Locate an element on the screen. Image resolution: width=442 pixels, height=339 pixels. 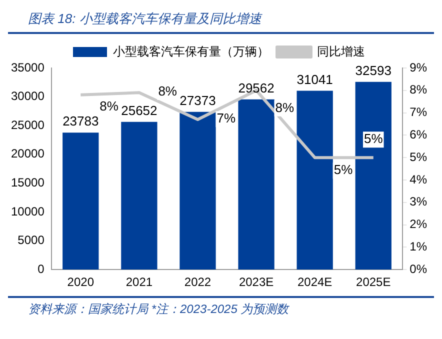
y-tick-label: 25000 is located at coordinates (27, 125).